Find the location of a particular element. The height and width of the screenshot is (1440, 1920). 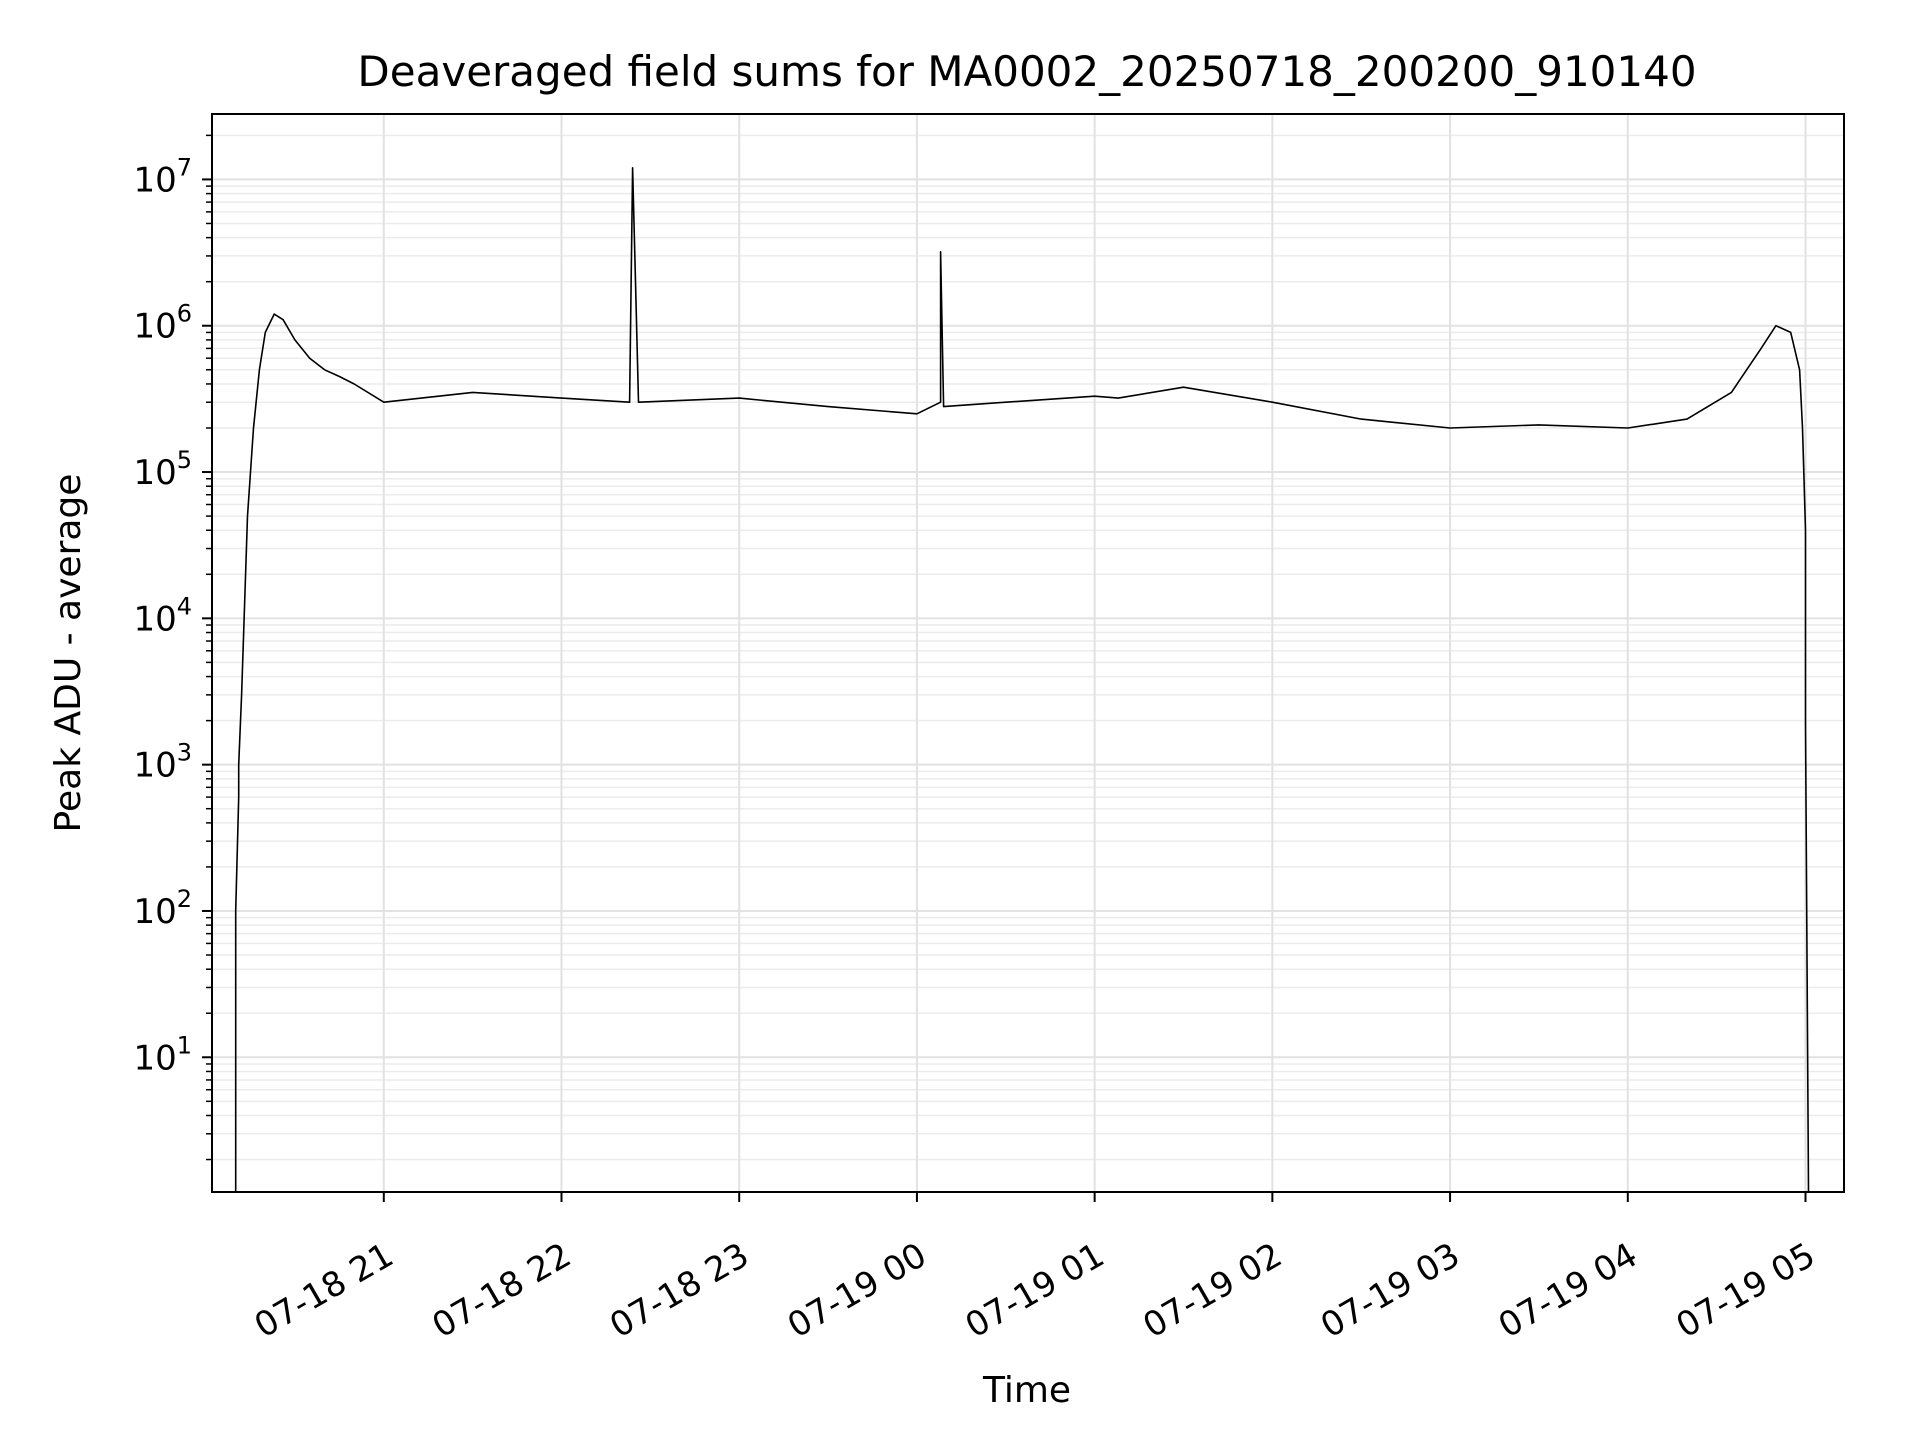

y-tick-label: 10⁷ is located at coordinates (162, 176).